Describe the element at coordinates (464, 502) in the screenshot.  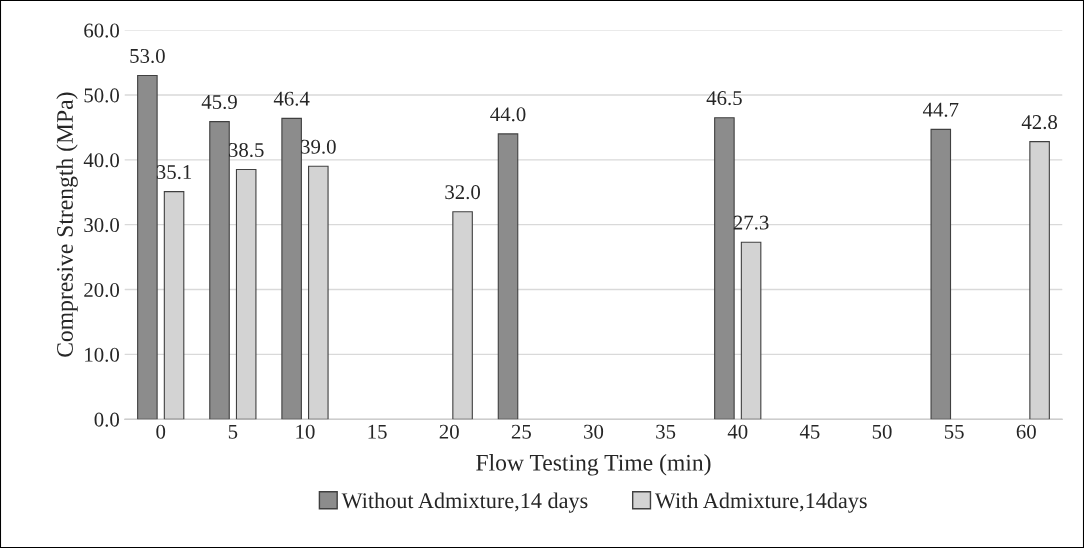
I see `legend-label: Without Admixture,14 days` at that location.